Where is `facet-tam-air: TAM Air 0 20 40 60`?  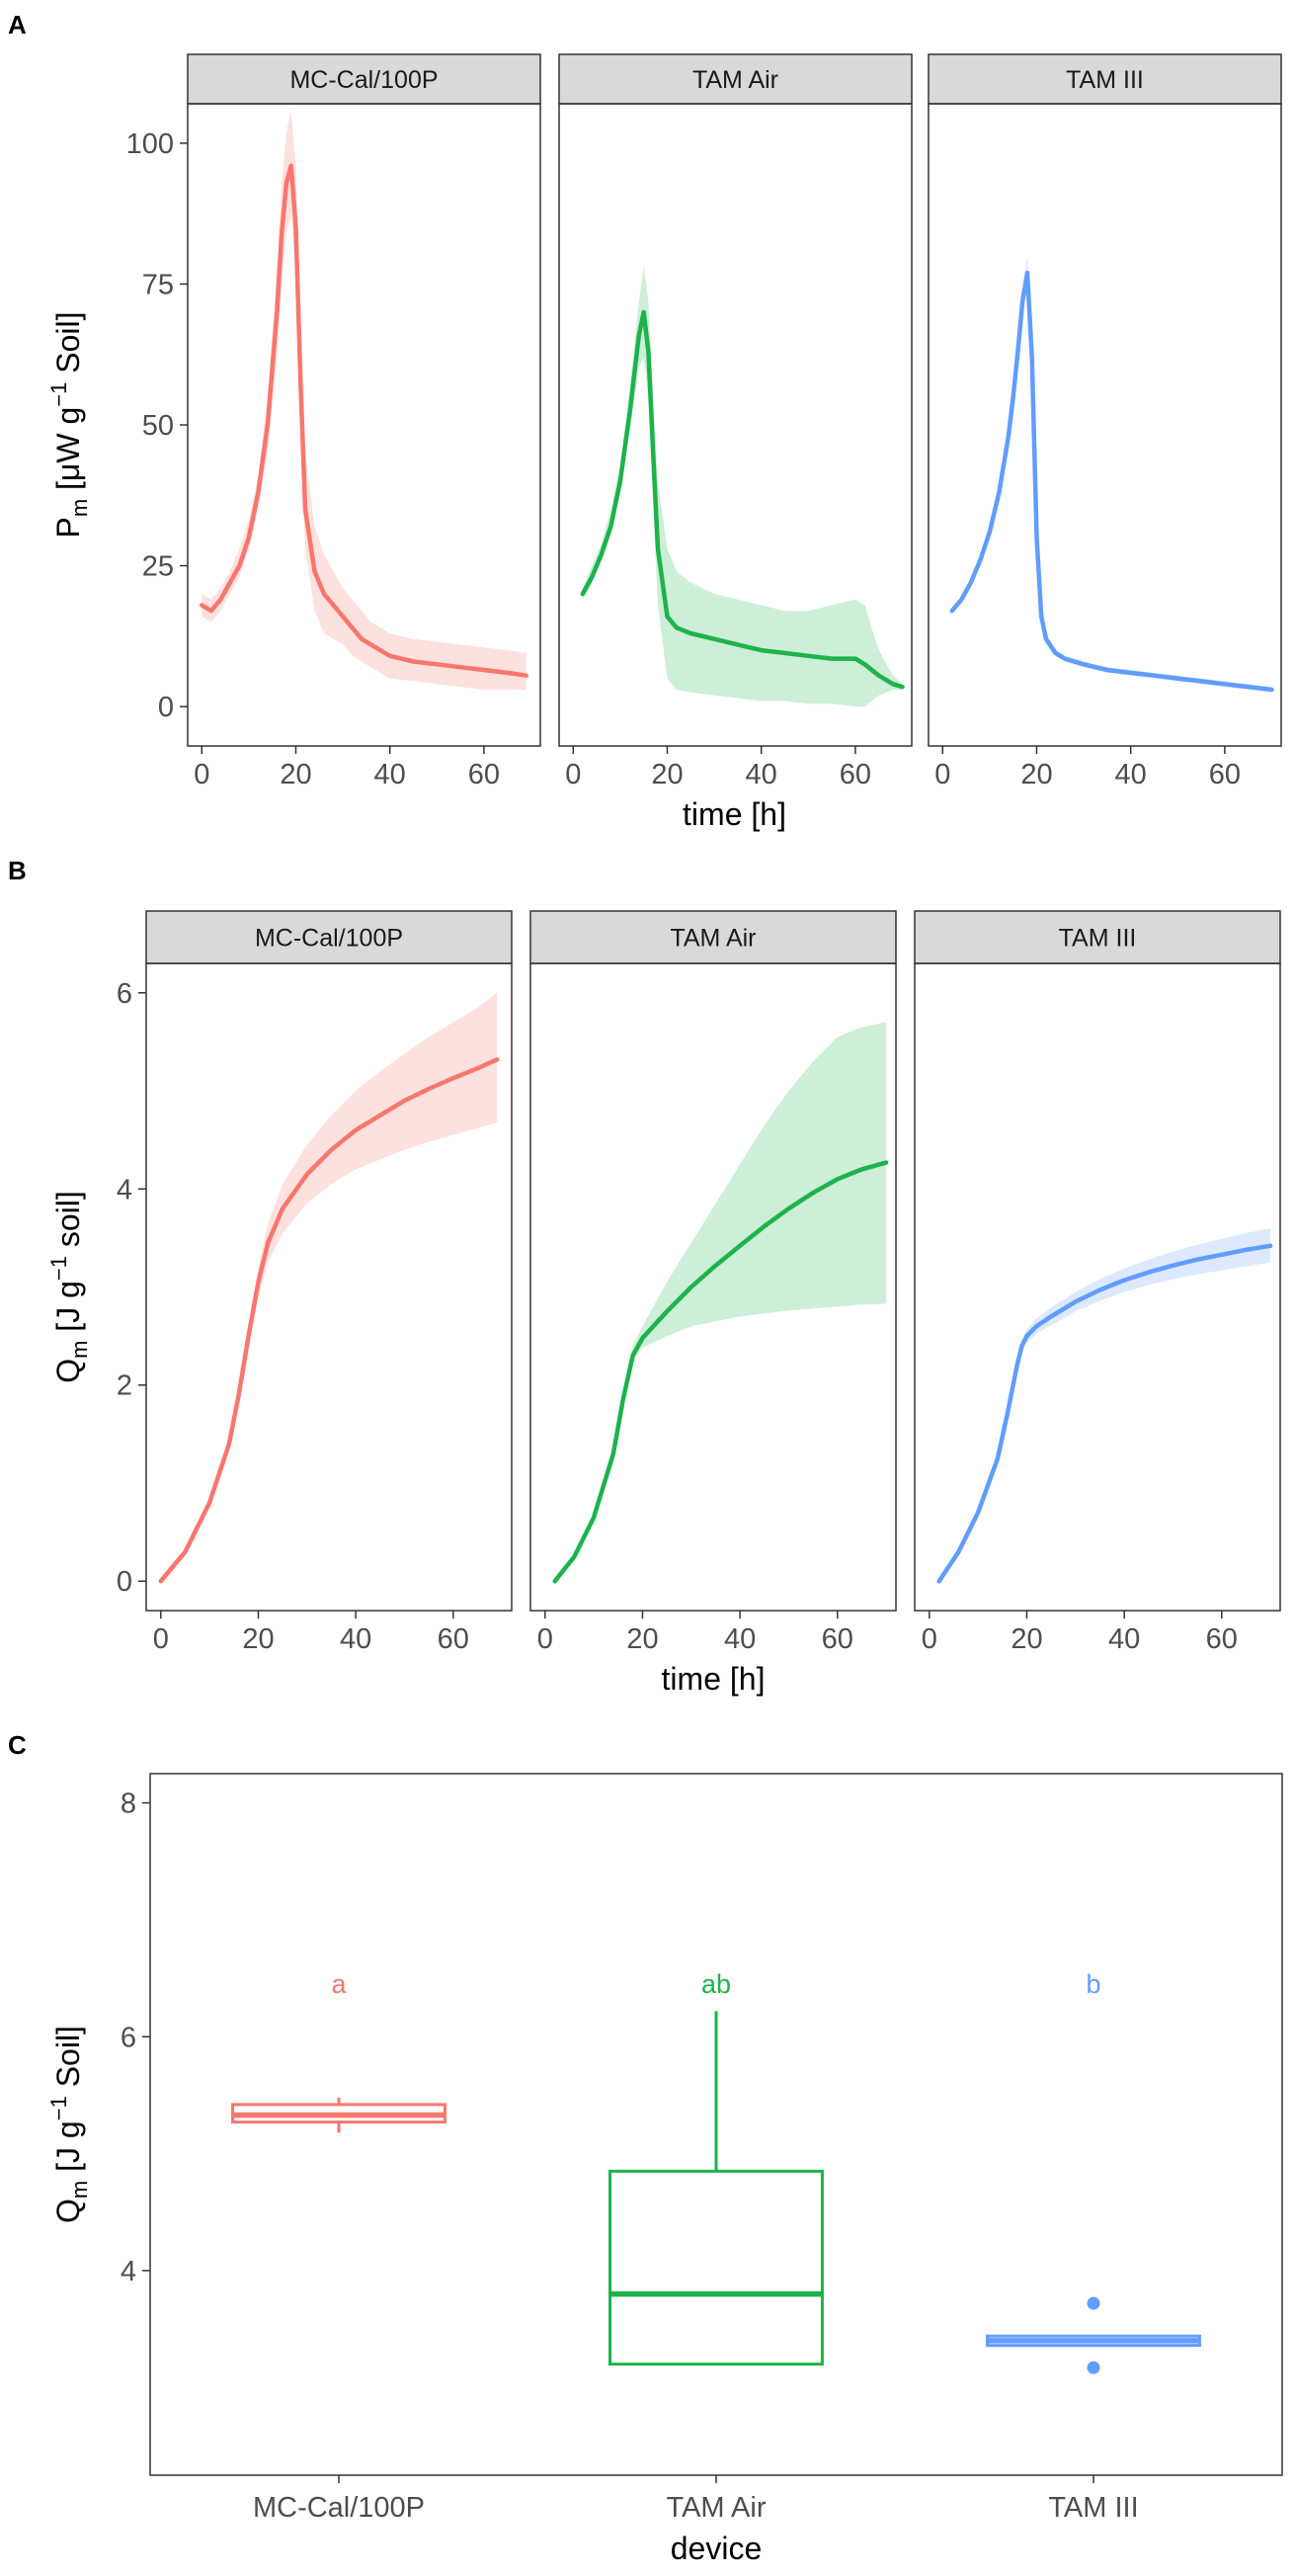
facet-tam-air: TAM Air 0 20 40 60 is located at coordinates (713, 1282).